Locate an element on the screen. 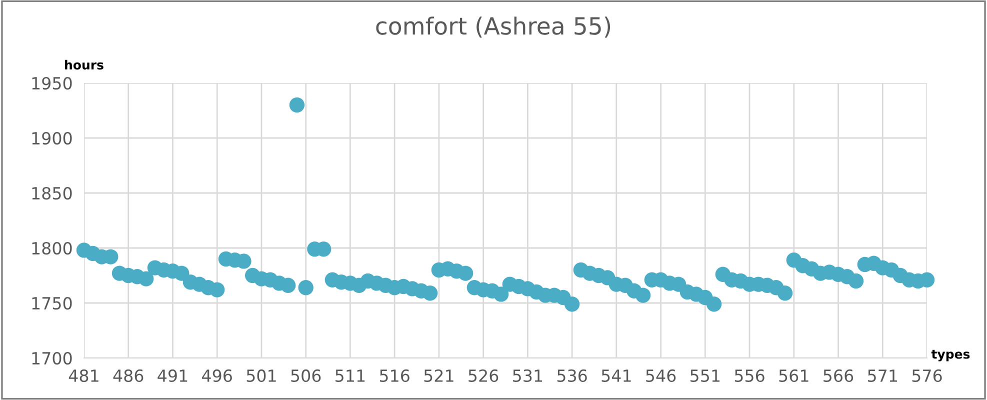 This screenshot has height=400, width=987. x-tick-label: 561 is located at coordinates (793, 375).